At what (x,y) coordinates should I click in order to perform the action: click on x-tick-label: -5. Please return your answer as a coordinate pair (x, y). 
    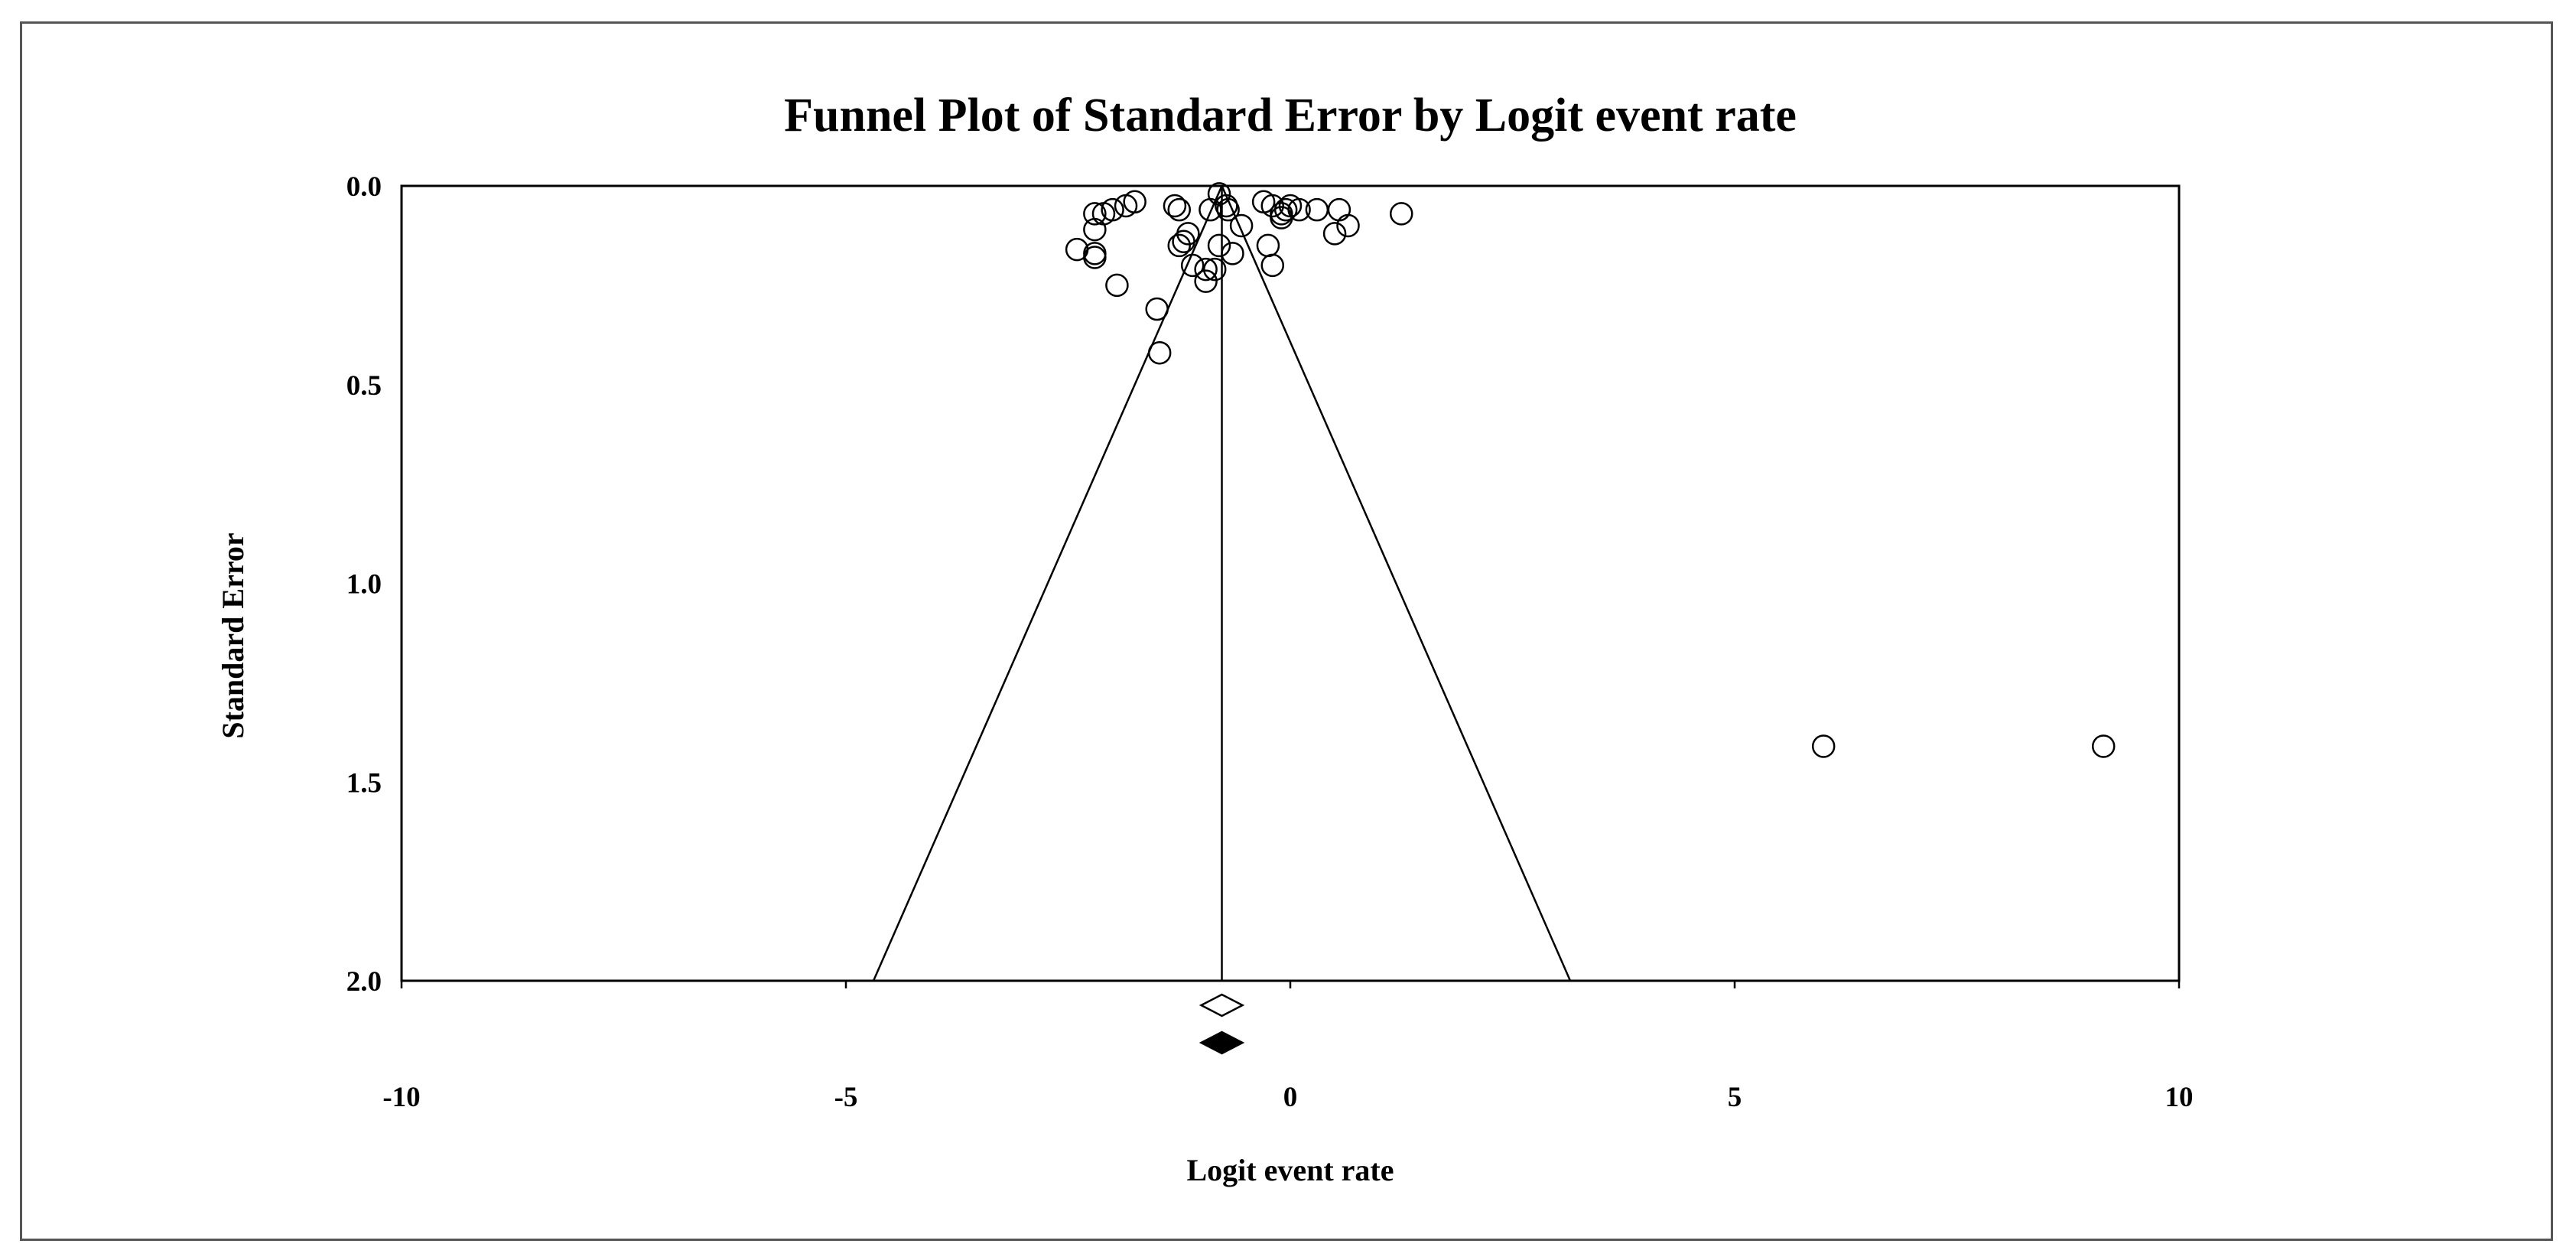
    Looking at the image, I should click on (846, 1097).